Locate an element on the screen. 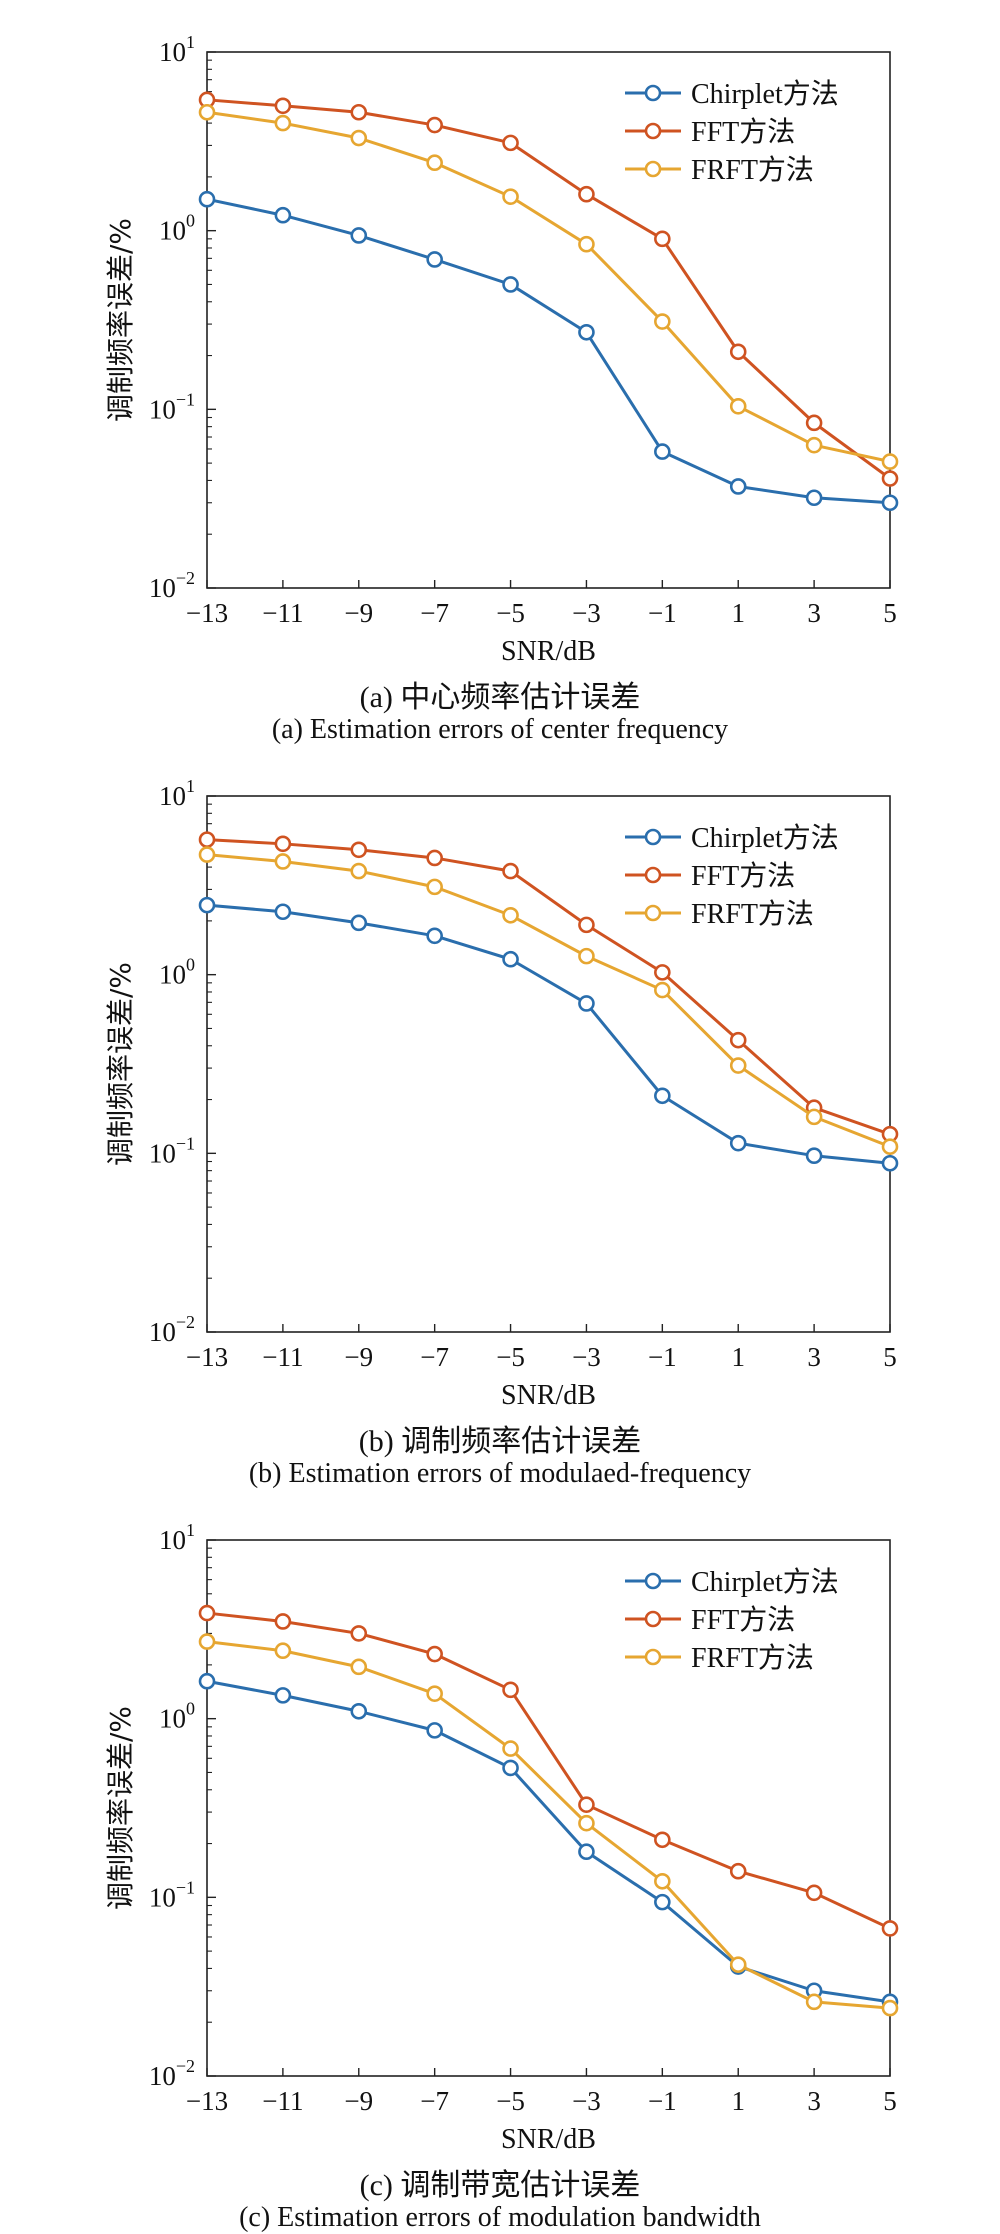 The height and width of the screenshot is (2234, 1000). legend-label: FFT方法 is located at coordinates (743, 132).